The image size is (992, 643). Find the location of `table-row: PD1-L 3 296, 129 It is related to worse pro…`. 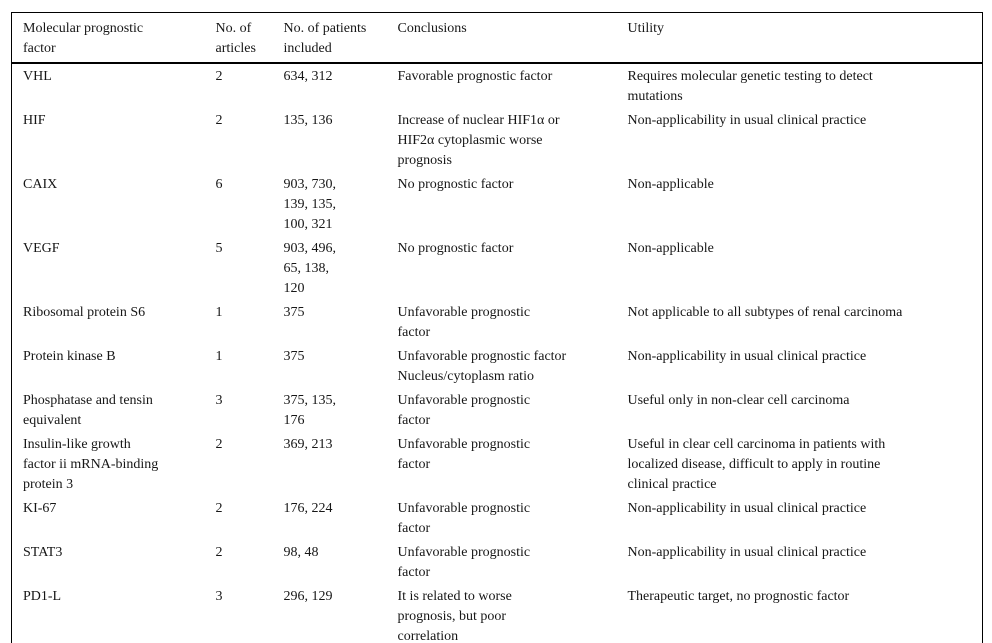

table-row: PD1-L 3 296, 129 It is related to worse pro… is located at coordinates (497, 614).